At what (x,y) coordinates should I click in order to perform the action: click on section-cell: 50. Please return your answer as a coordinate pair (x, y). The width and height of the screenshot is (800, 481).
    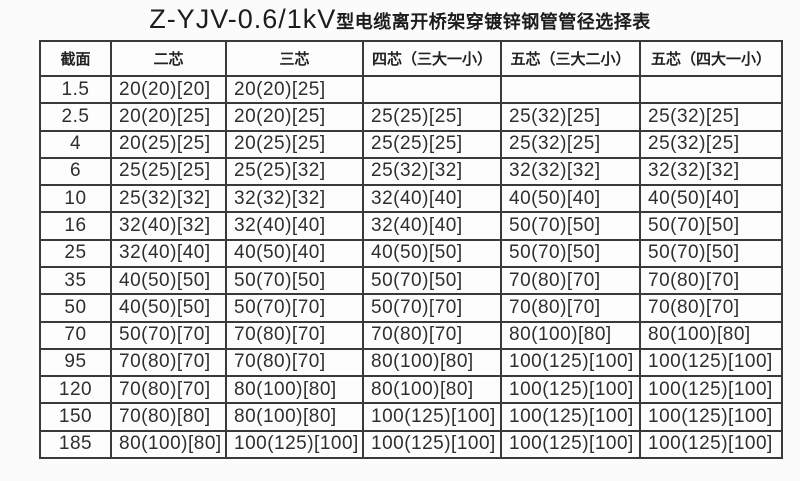
    Looking at the image, I should click on (75, 308).